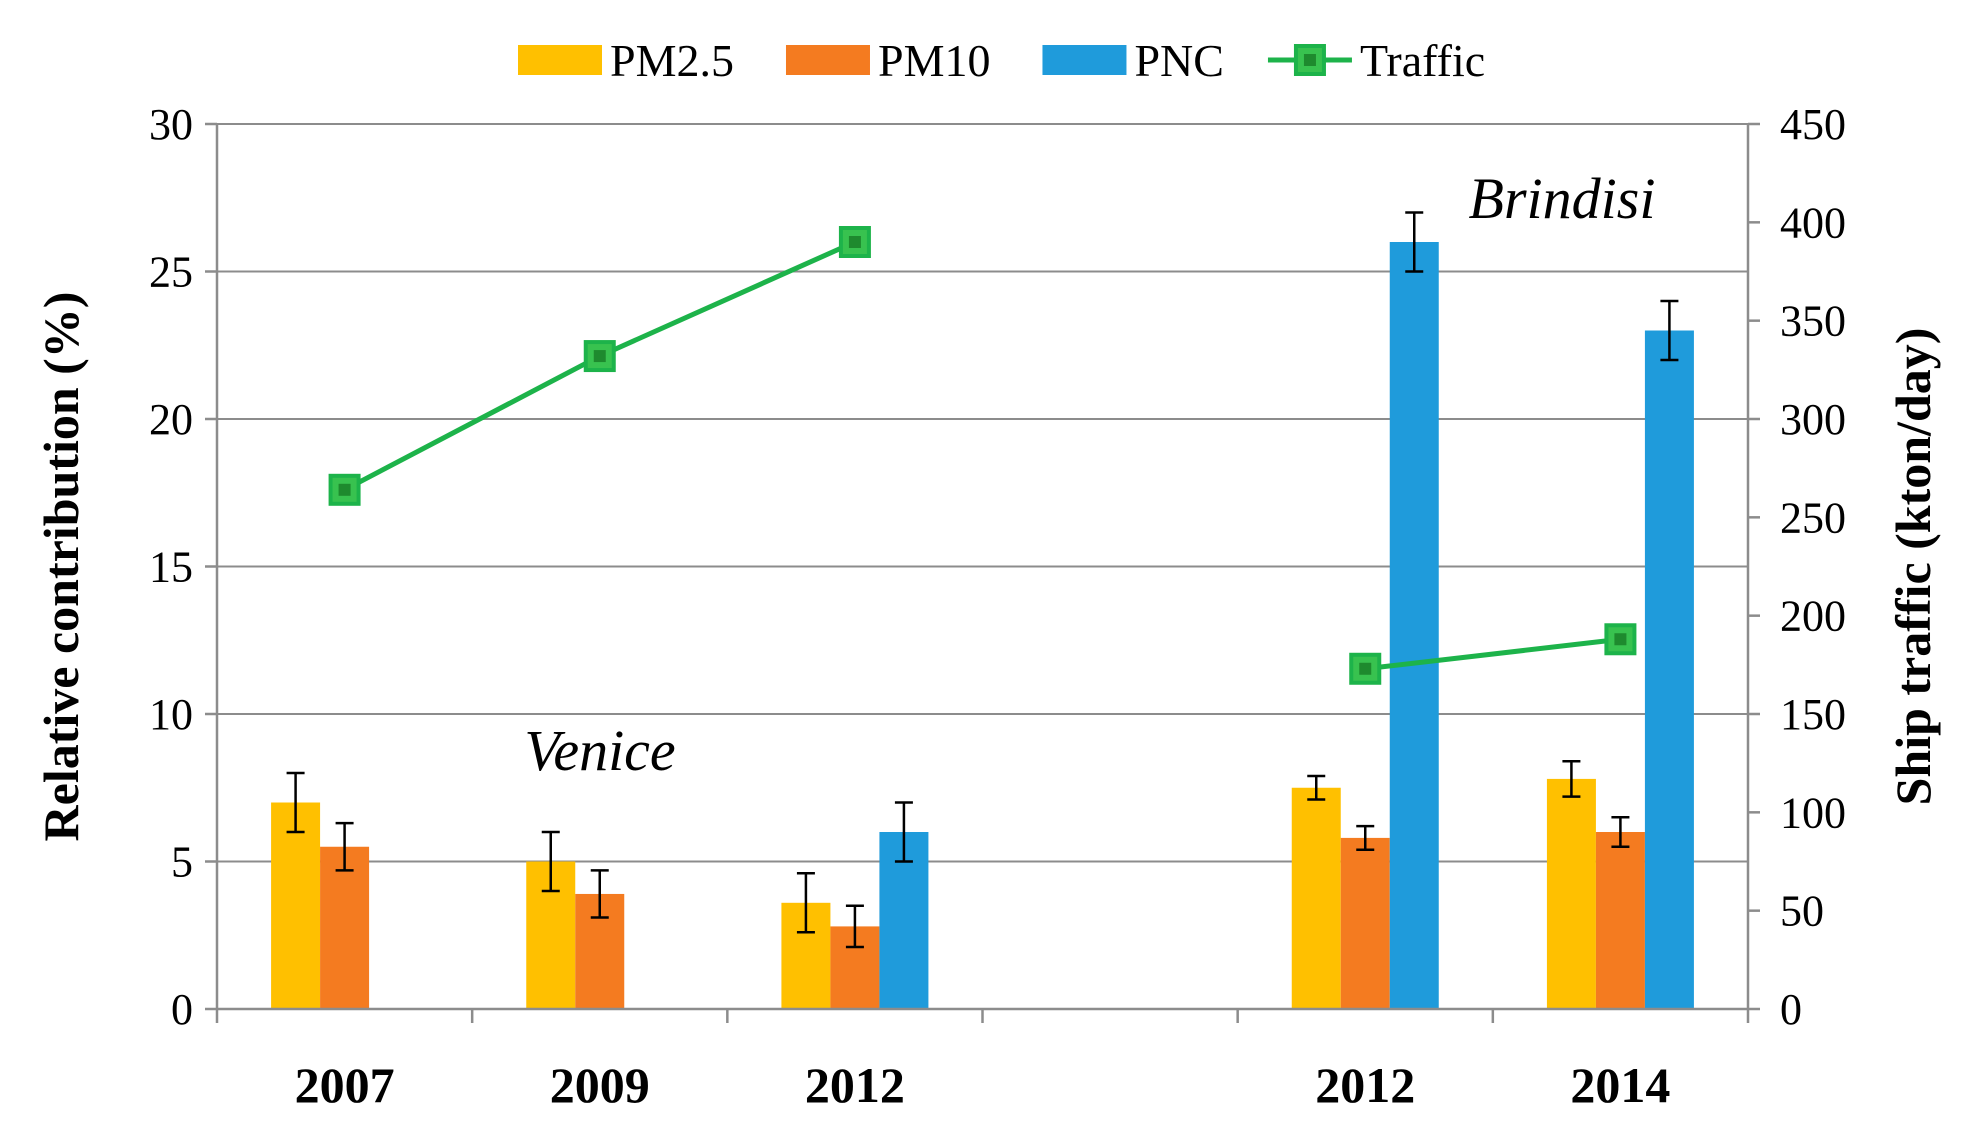 The width and height of the screenshot is (1979, 1135). What do you see at coordinates (171, 124) in the screenshot?
I see `left-tick-label: 30` at bounding box center [171, 124].